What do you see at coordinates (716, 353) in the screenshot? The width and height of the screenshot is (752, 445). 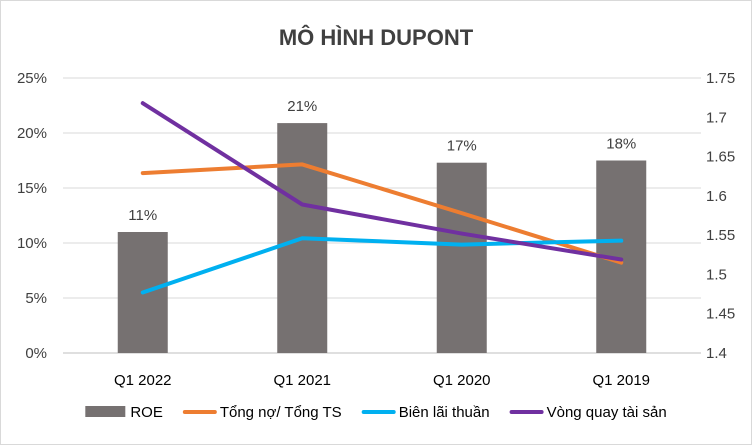 I see `right-tick-label: 1.4` at bounding box center [716, 353].